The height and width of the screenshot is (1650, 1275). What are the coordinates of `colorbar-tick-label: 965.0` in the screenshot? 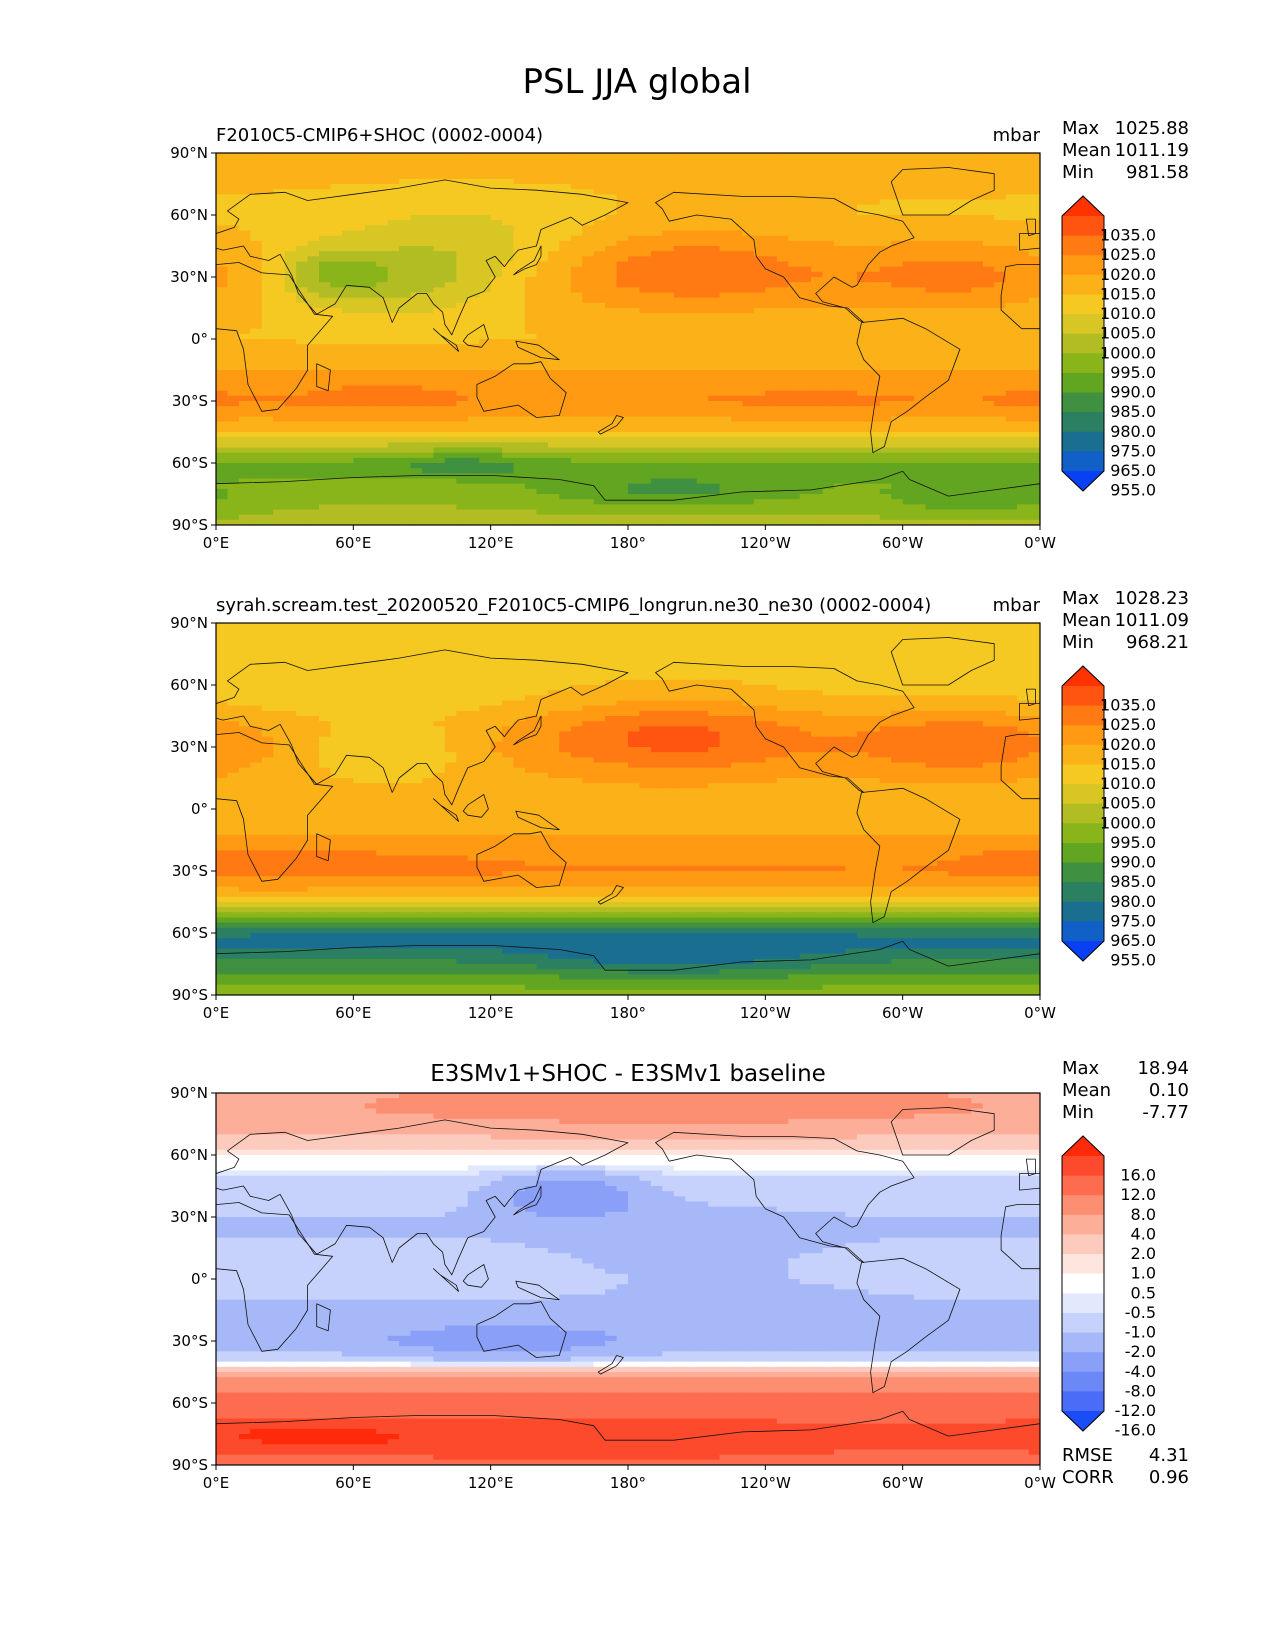 It's located at (1133, 940).